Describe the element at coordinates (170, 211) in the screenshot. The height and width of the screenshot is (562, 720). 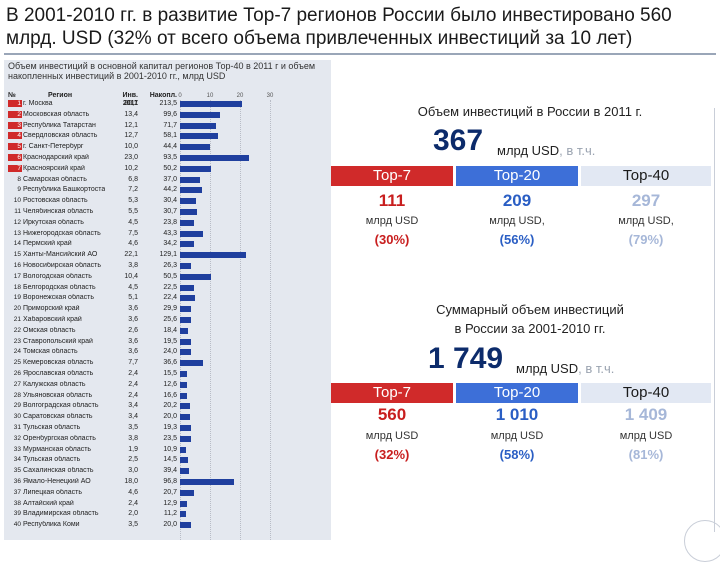
I see `row-accumulated: 30,7` at that location.